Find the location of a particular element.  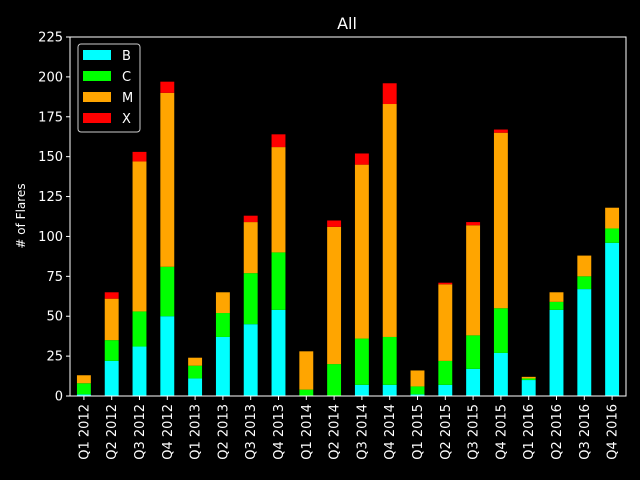

y-tick-label: 125 is located at coordinates (50, 197).